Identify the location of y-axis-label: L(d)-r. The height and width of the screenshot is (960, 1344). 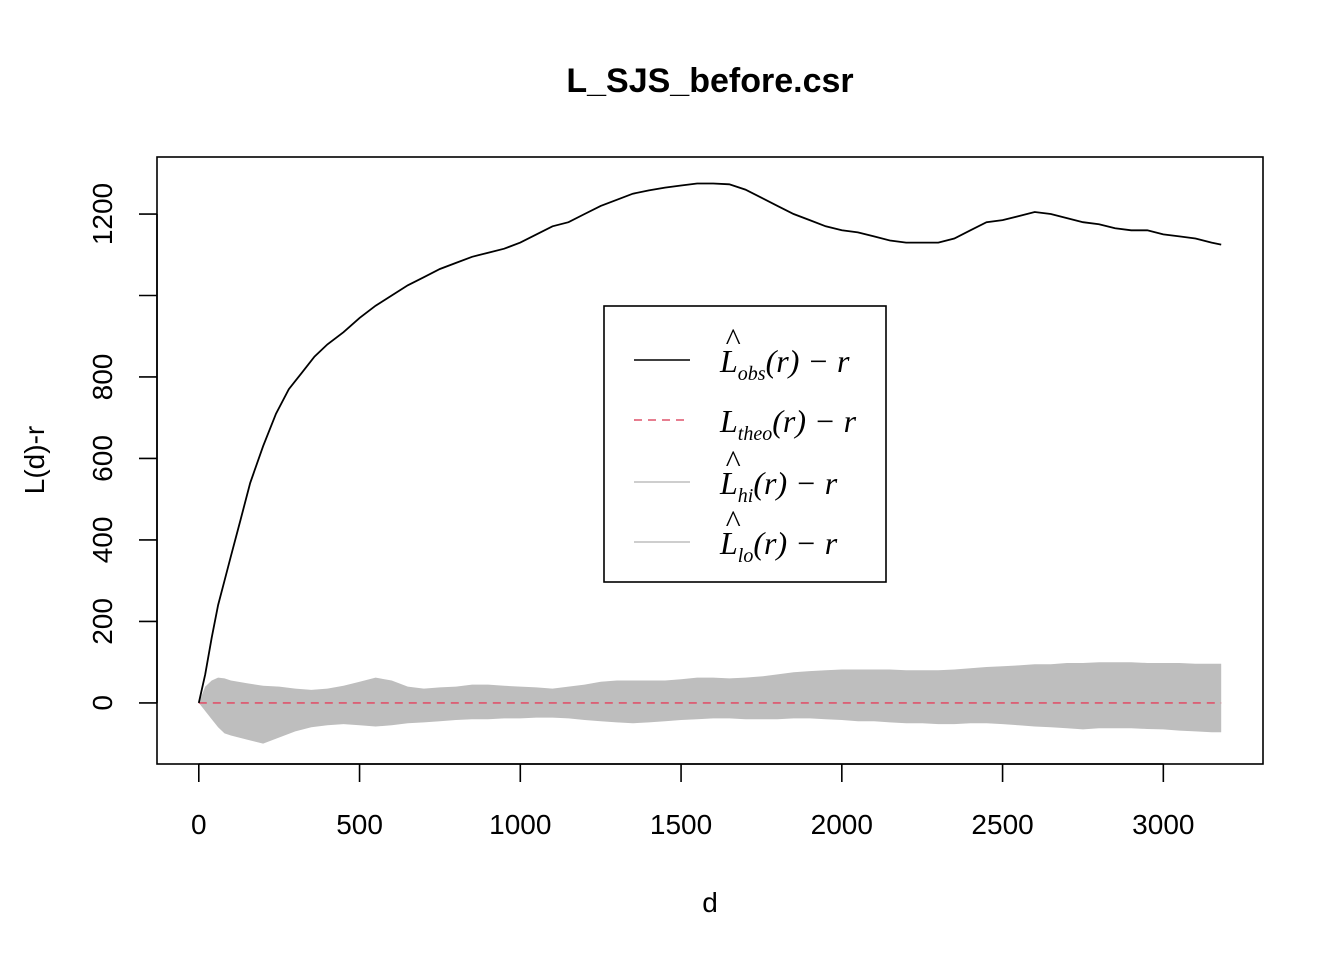
(34, 460).